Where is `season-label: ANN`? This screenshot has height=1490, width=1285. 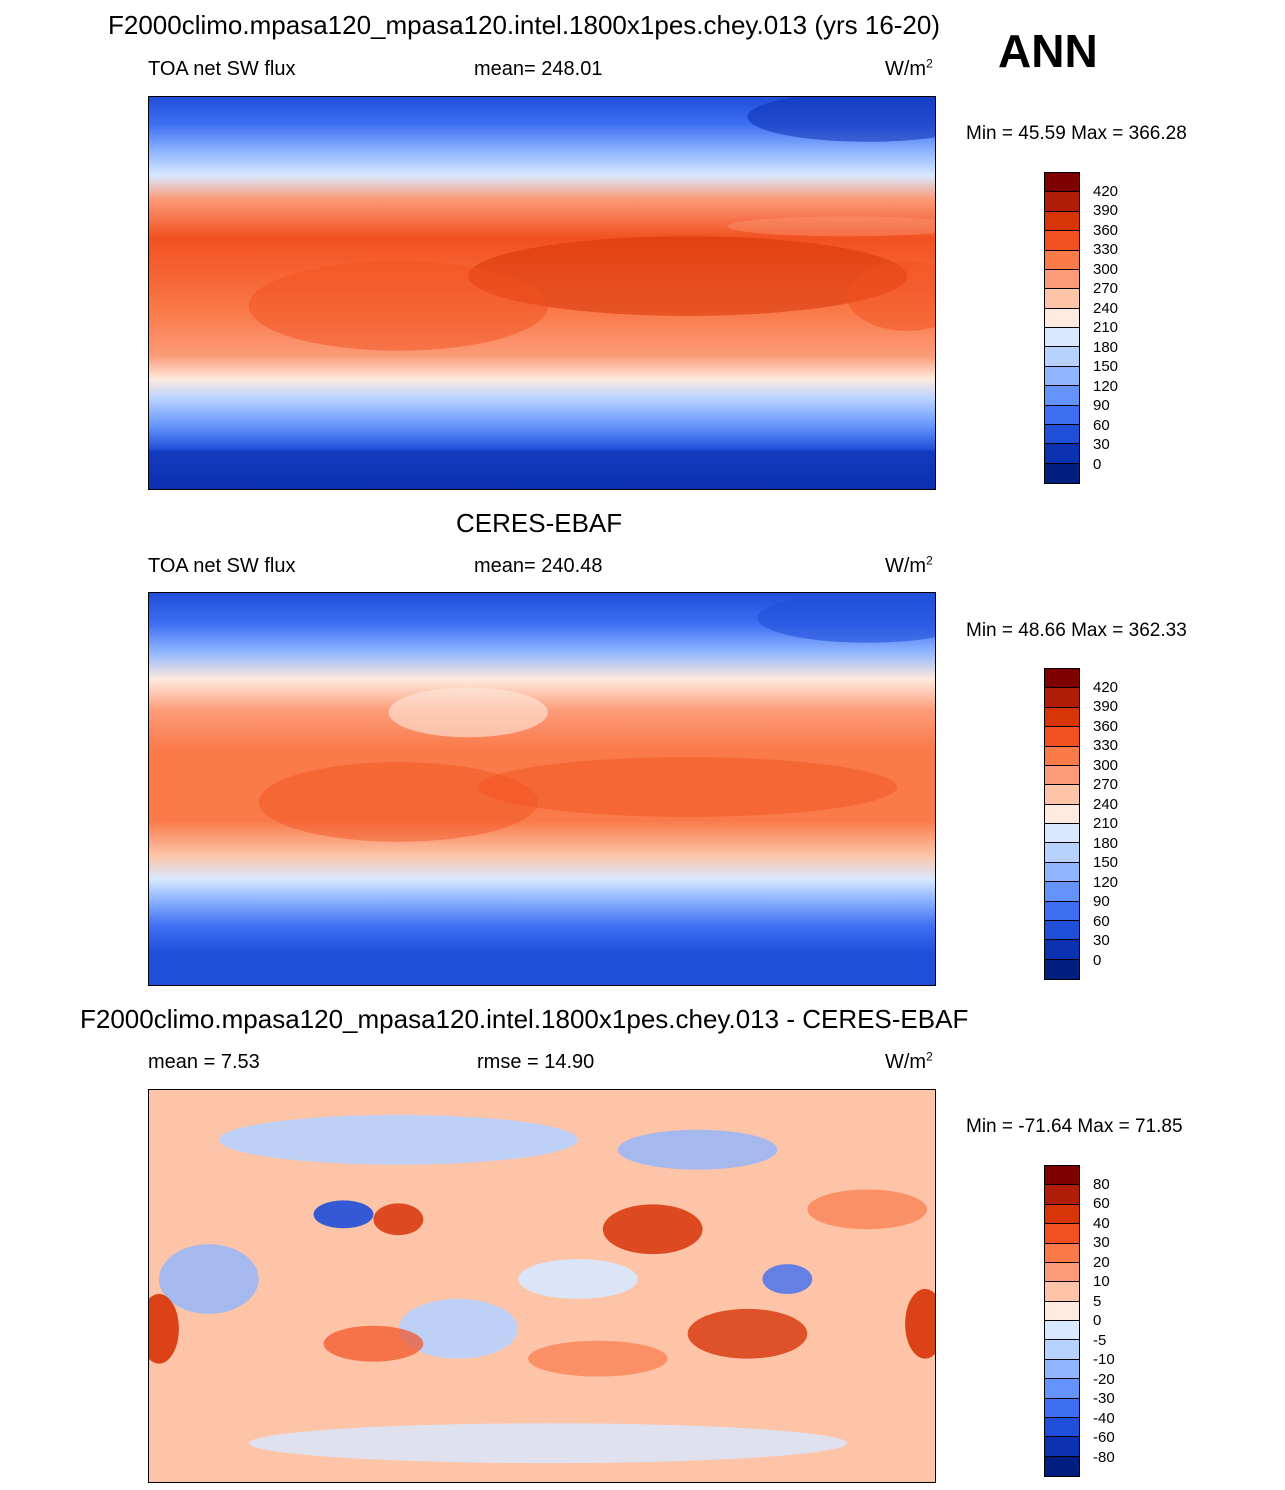
season-label: ANN is located at coordinates (1048, 51).